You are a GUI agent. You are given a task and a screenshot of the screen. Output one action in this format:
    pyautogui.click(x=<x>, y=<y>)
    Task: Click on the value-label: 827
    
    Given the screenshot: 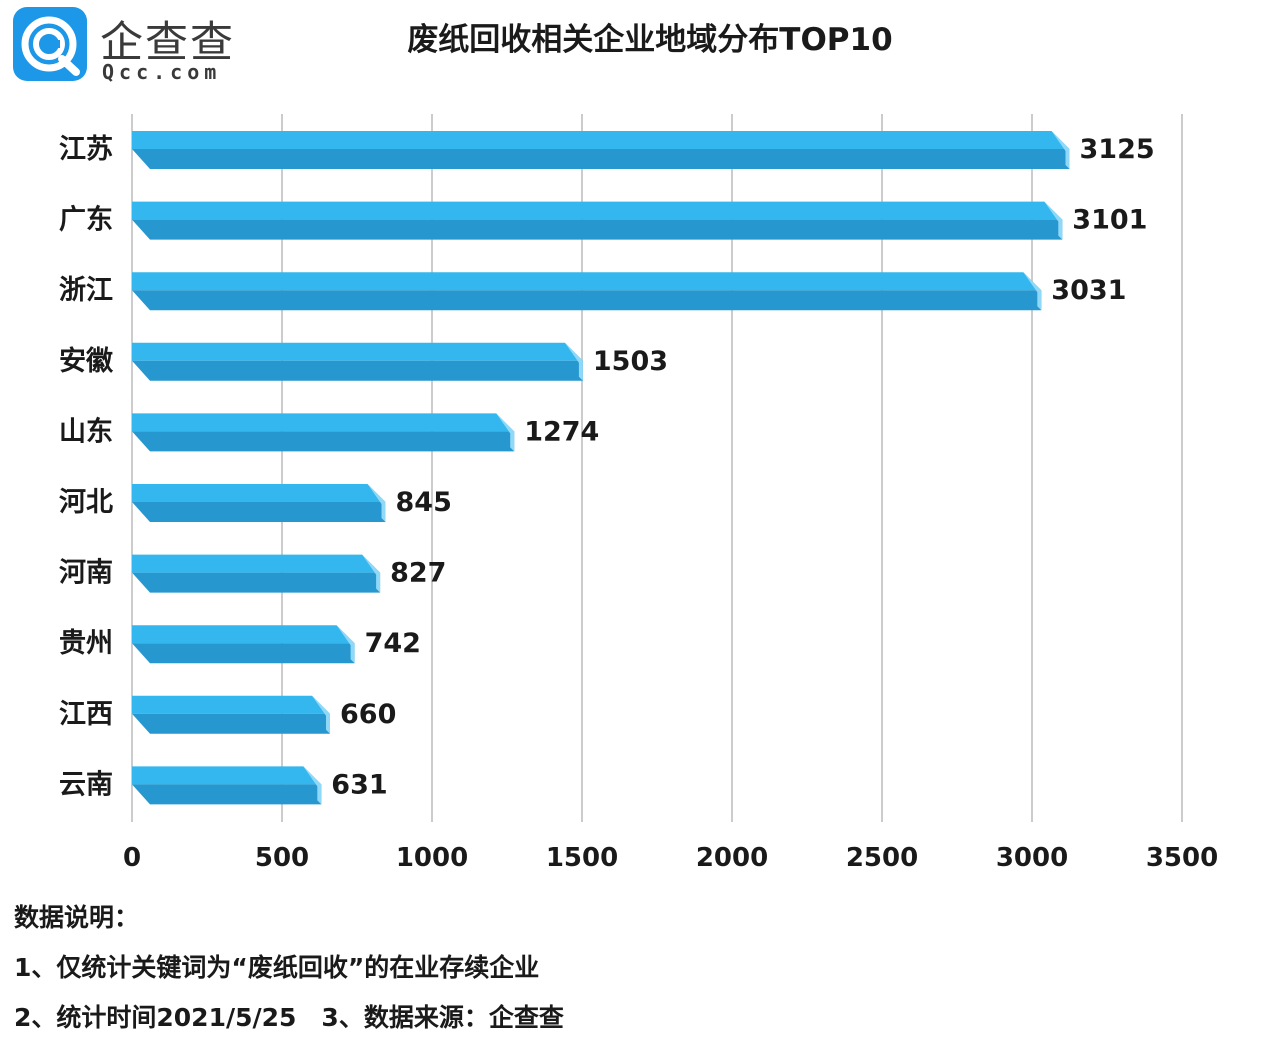 What is the action you would take?
    pyautogui.click(x=418, y=573)
    